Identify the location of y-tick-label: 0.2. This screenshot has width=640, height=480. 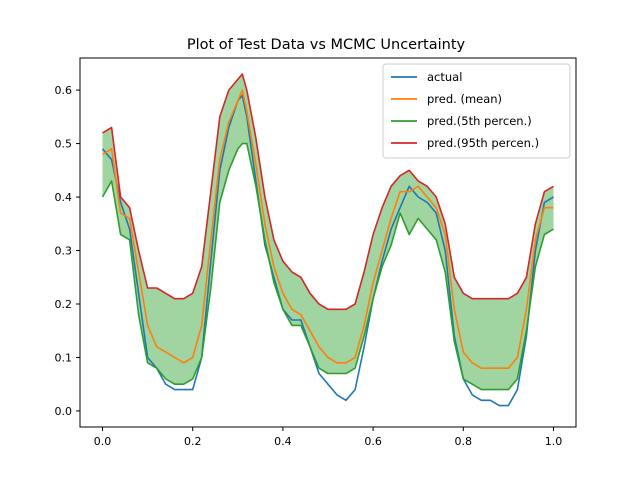
(64, 304).